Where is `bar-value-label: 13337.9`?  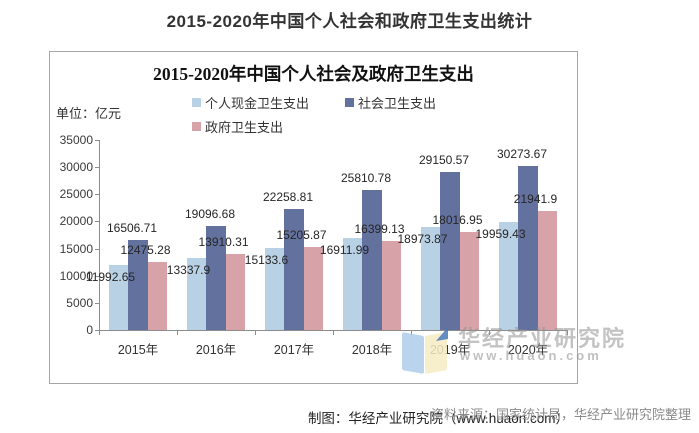 bar-value-label: 13337.9 is located at coordinates (188, 269).